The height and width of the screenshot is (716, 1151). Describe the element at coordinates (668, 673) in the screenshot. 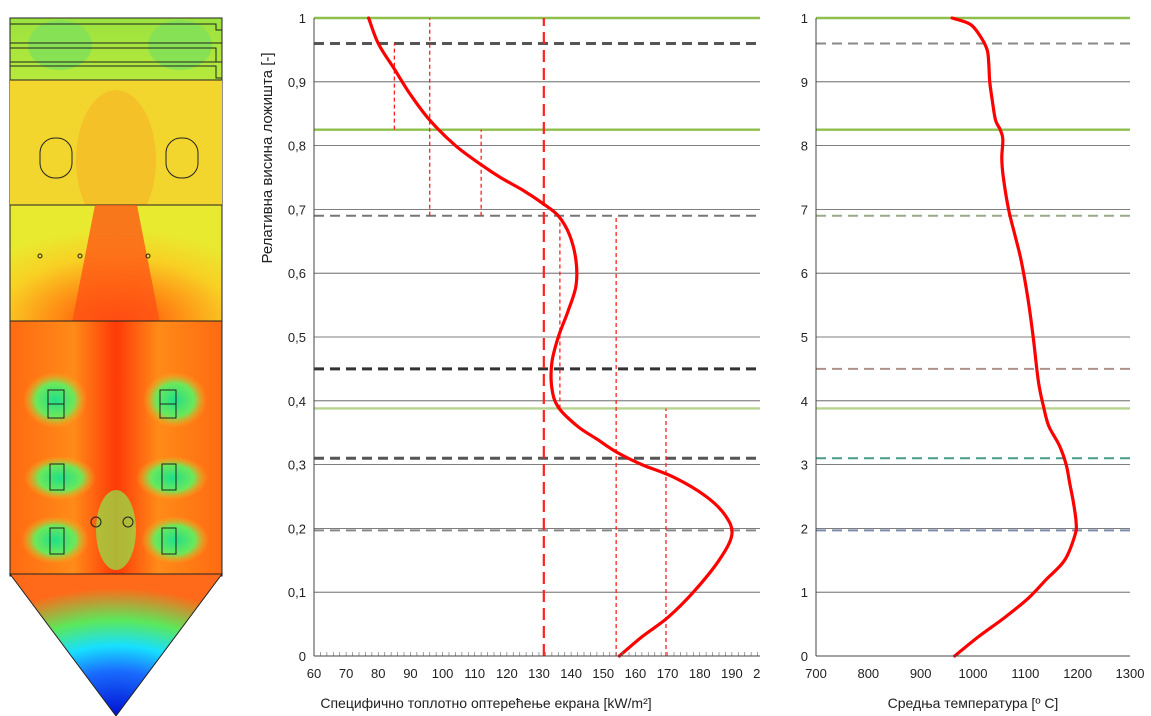

I see `x-tick-label: 170` at that location.